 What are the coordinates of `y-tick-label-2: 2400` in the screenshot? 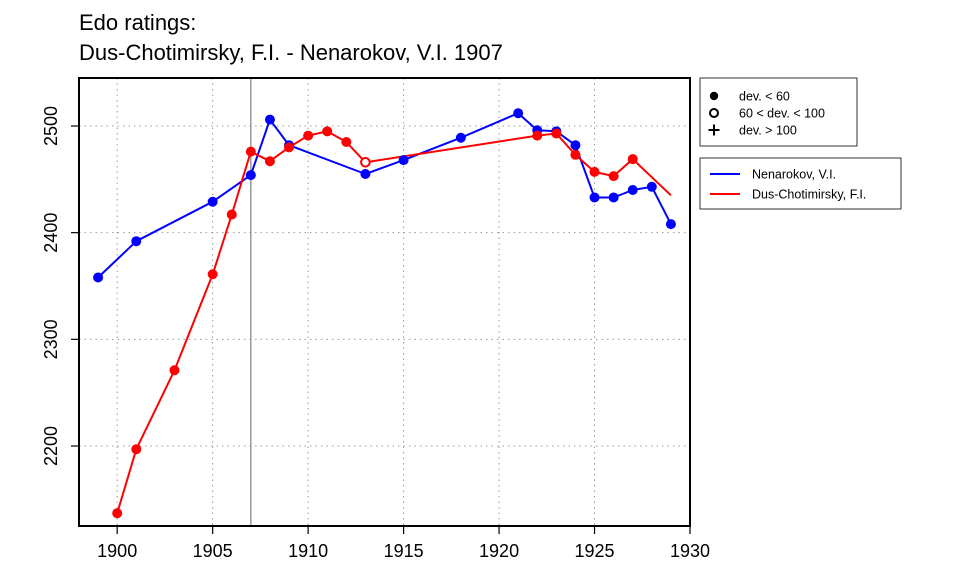 It's located at (51, 233).